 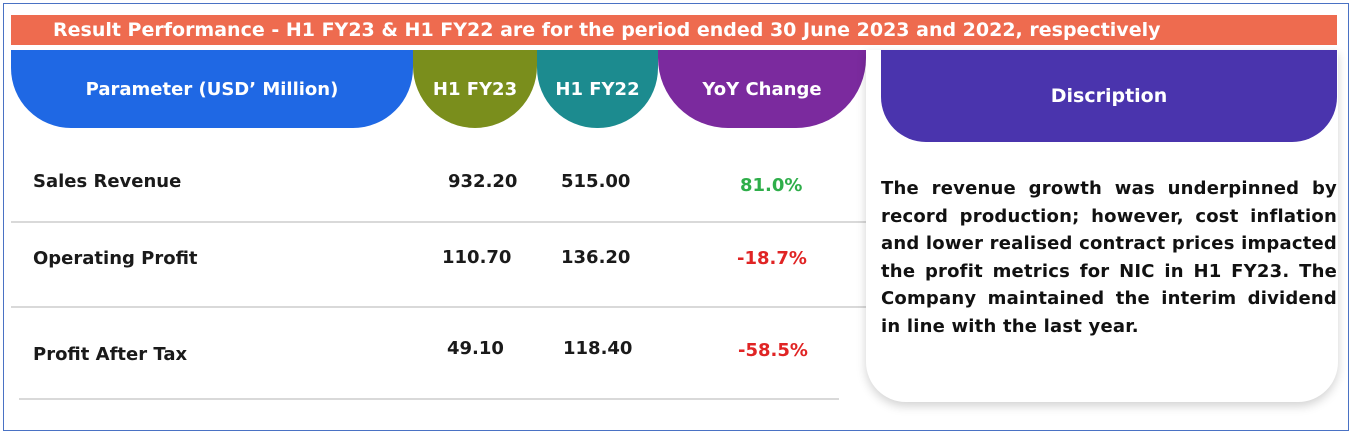 What do you see at coordinates (762, 89) in the screenshot?
I see `header-yoy-change: YoY Change` at bounding box center [762, 89].